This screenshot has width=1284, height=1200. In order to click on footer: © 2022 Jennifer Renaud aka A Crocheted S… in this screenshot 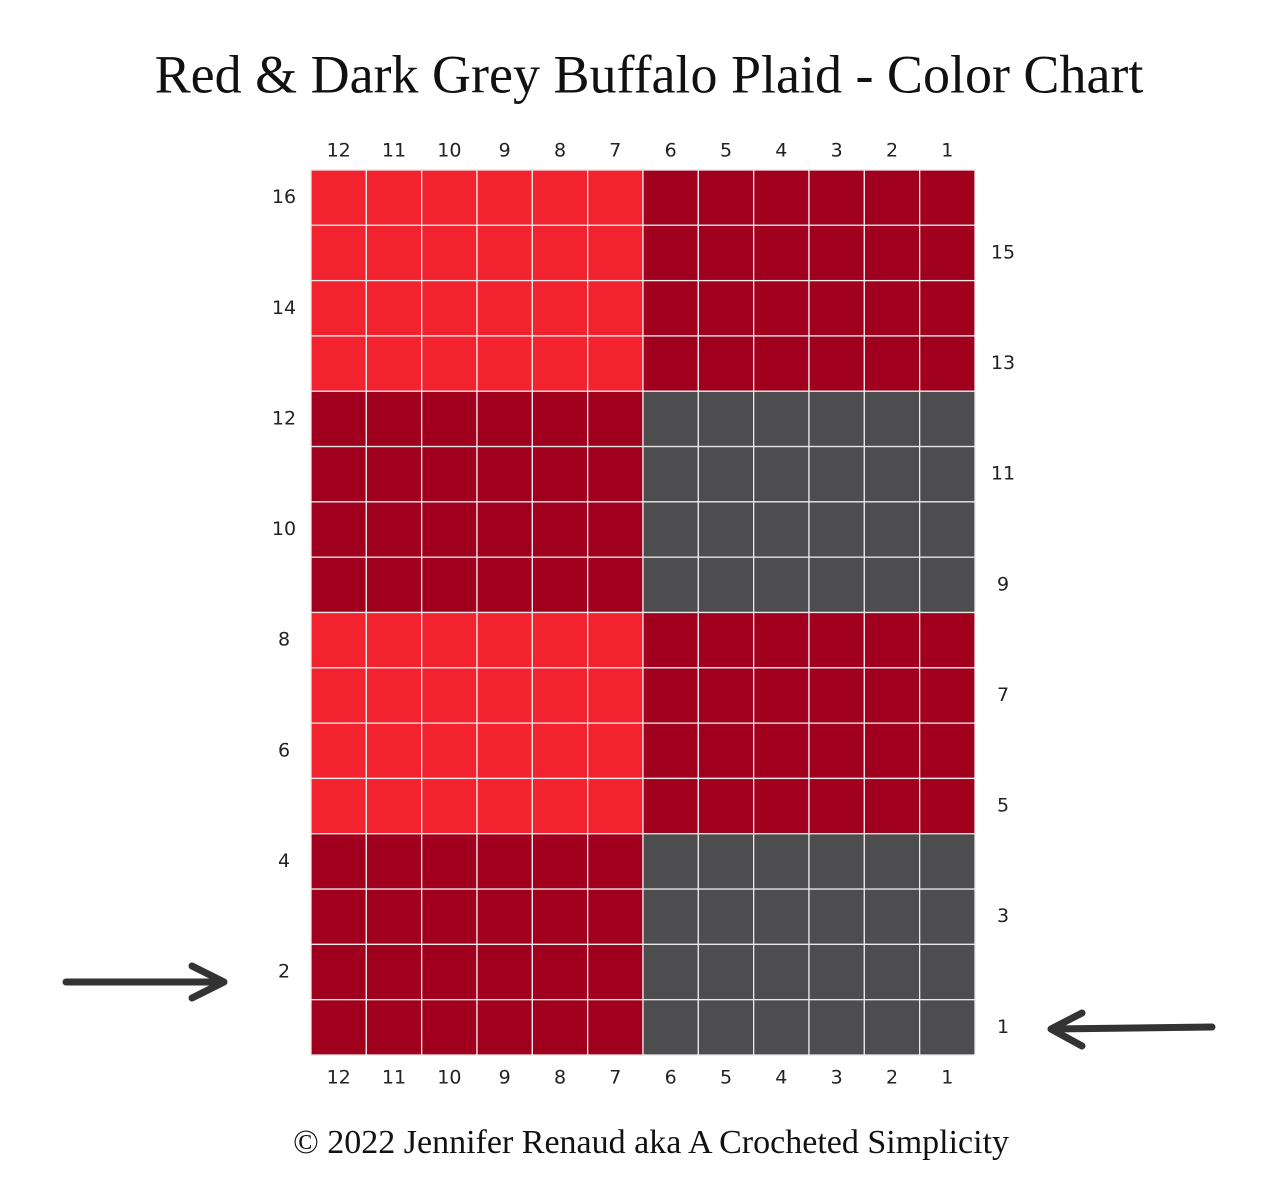, I will do `click(651, 1142)`.